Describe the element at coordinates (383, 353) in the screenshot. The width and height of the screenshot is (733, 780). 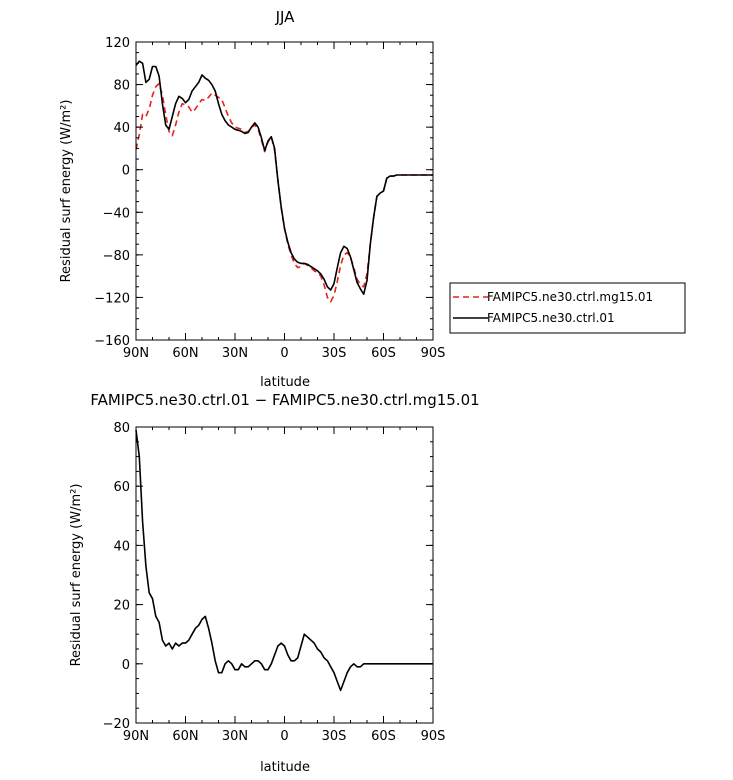
I see `top-x-tick-label: 60S` at that location.